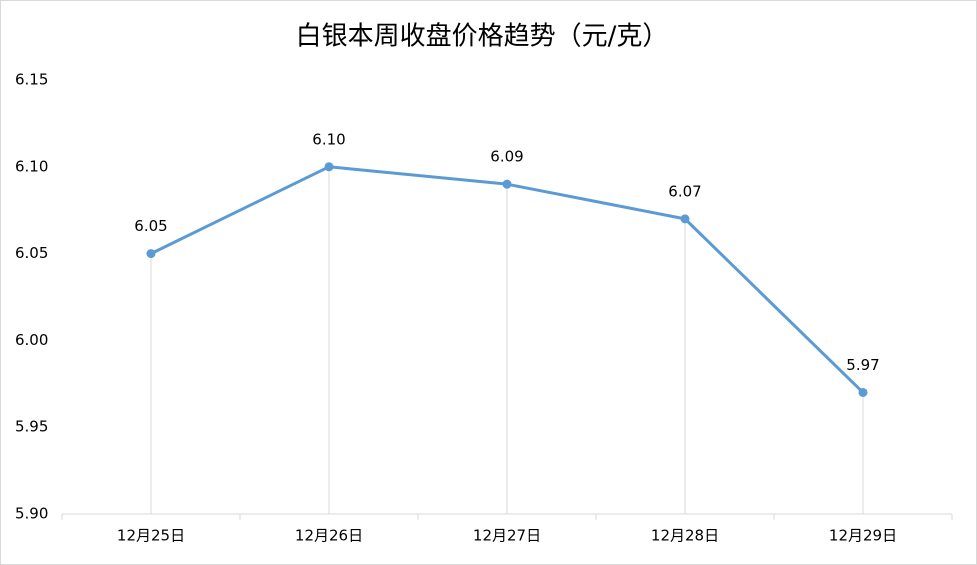 This screenshot has height=565, width=977. What do you see at coordinates (31, 514) in the screenshot?
I see `y-tick-label: 5.90` at bounding box center [31, 514].